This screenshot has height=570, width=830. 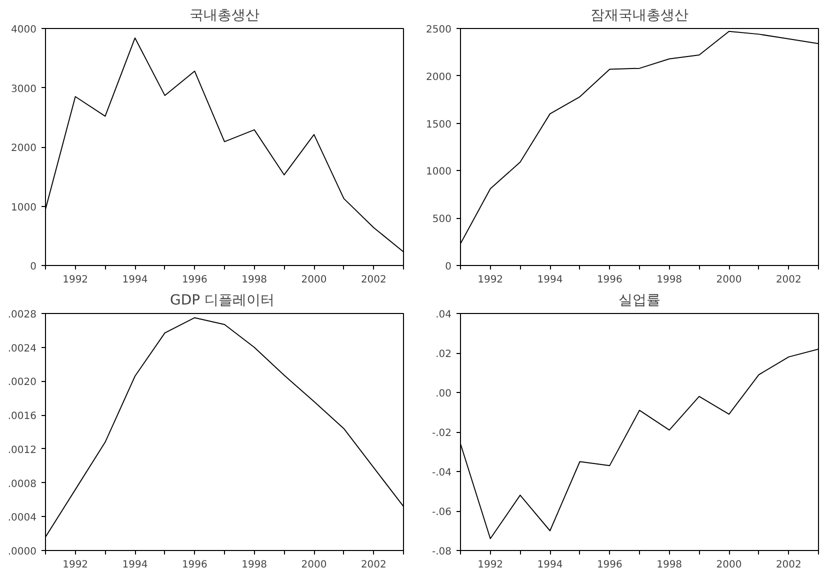 I want to click on y-tick-label: .04, so click(x=444, y=315).